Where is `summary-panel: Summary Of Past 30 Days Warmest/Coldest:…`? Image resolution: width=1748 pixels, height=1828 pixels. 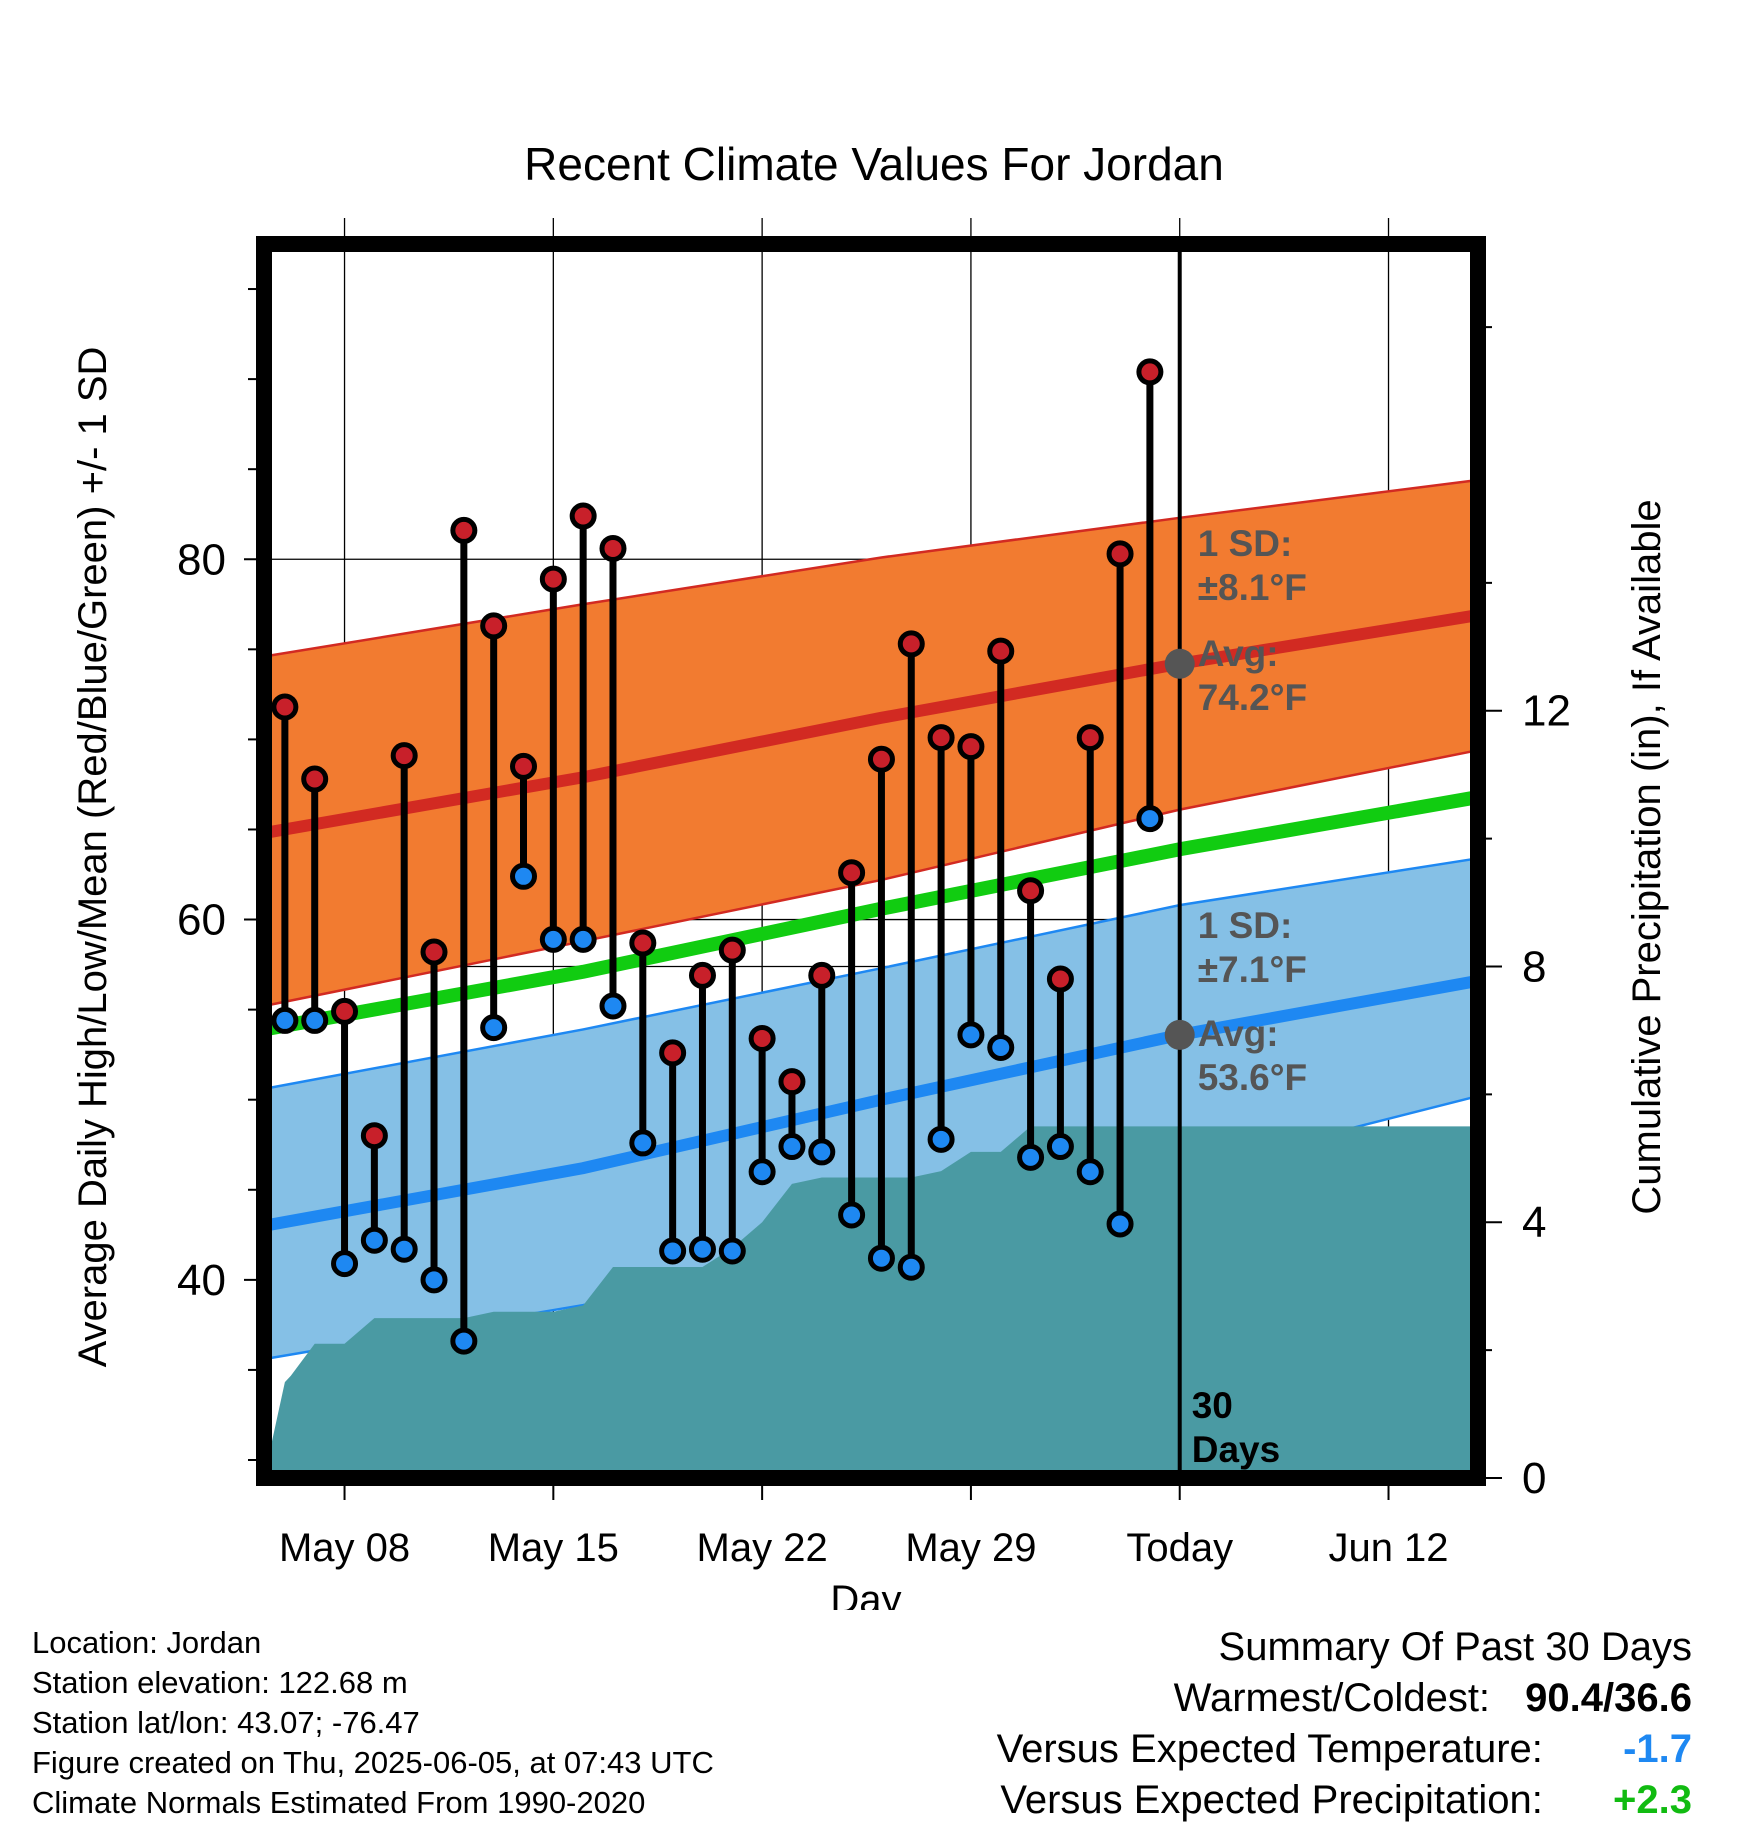
summary-panel: Summary Of Past 30 Days Warmest/Coldest:… is located at coordinates (1344, 1724).